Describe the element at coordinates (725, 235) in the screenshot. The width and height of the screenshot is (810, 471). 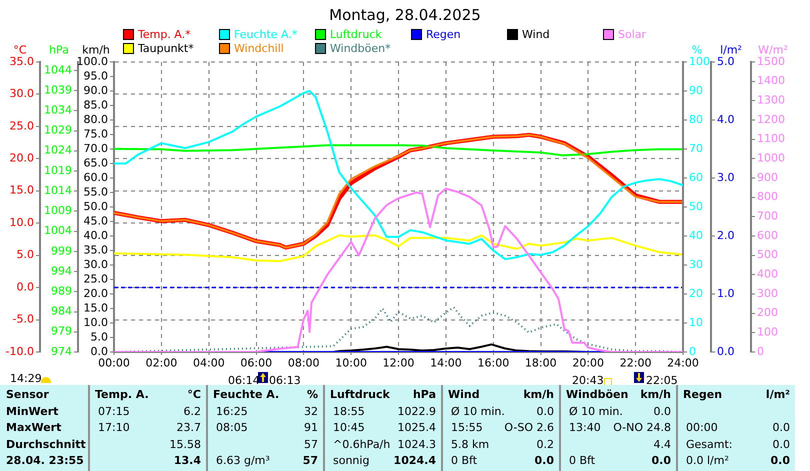
I see `y2-tick-label: 2.0` at that location.